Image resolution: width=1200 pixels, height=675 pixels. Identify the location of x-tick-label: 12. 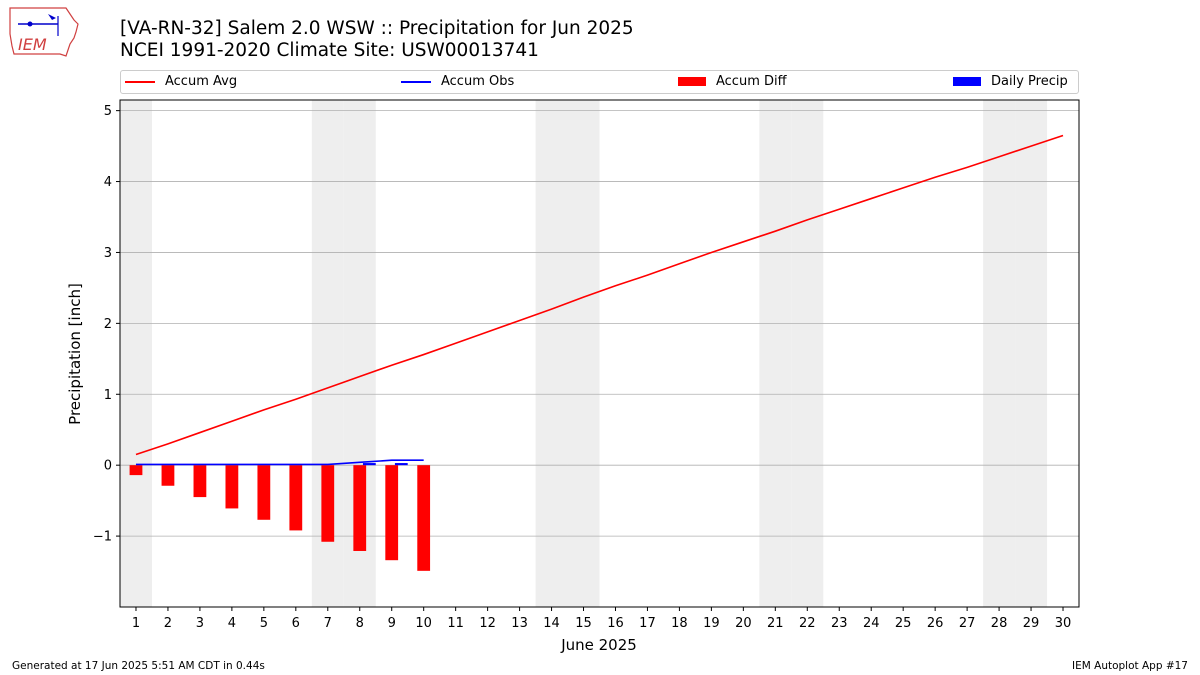
(487, 623).